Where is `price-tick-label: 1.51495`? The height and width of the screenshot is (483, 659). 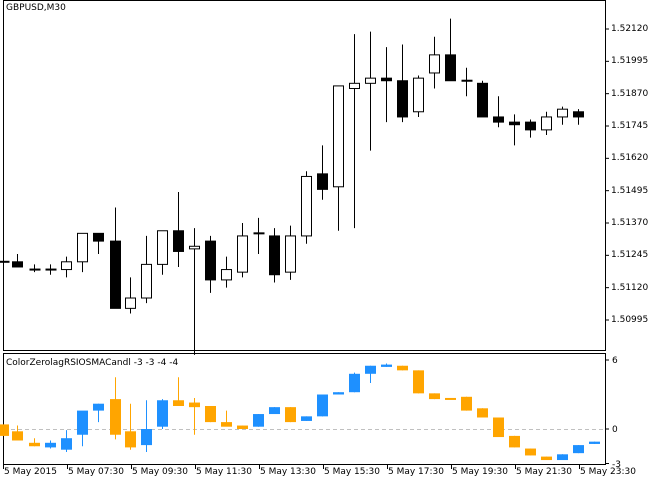
price-tick-label: 1.51495 is located at coordinates (630, 190).